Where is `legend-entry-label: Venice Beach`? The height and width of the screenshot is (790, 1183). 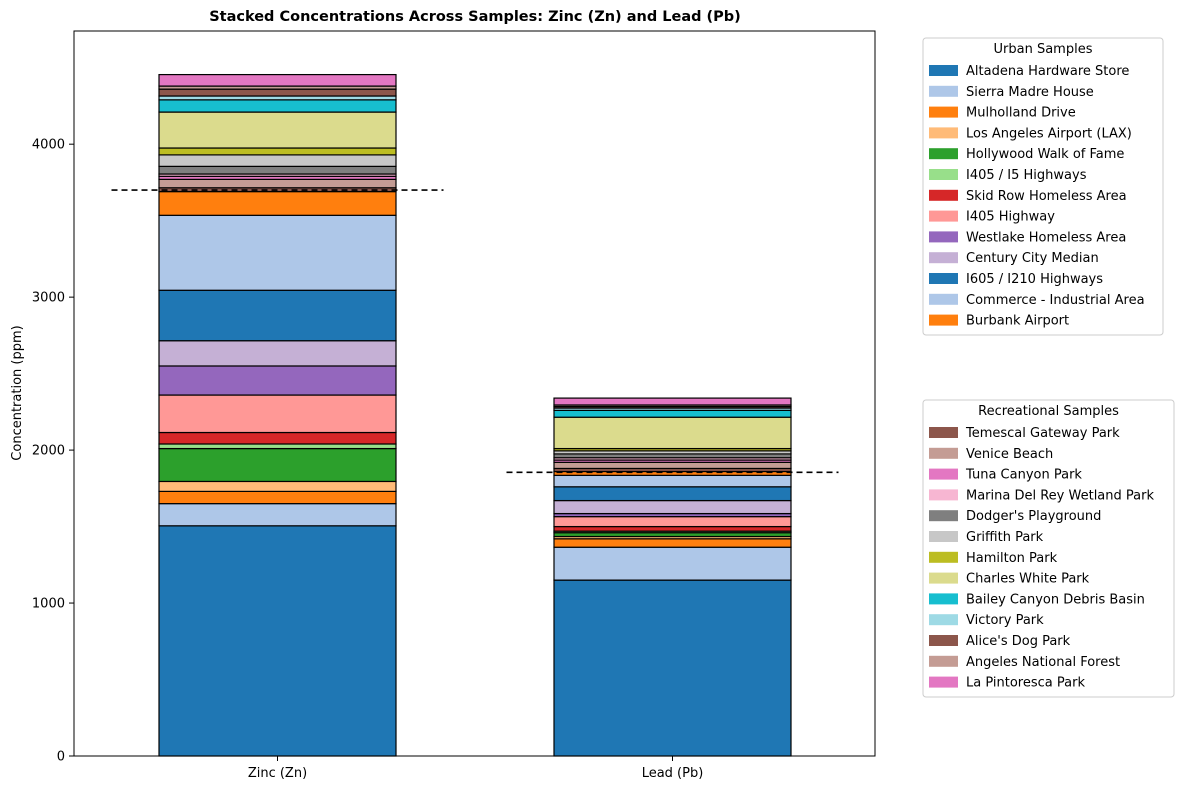
legend-entry-label: Venice Beach is located at coordinates (1009, 454).